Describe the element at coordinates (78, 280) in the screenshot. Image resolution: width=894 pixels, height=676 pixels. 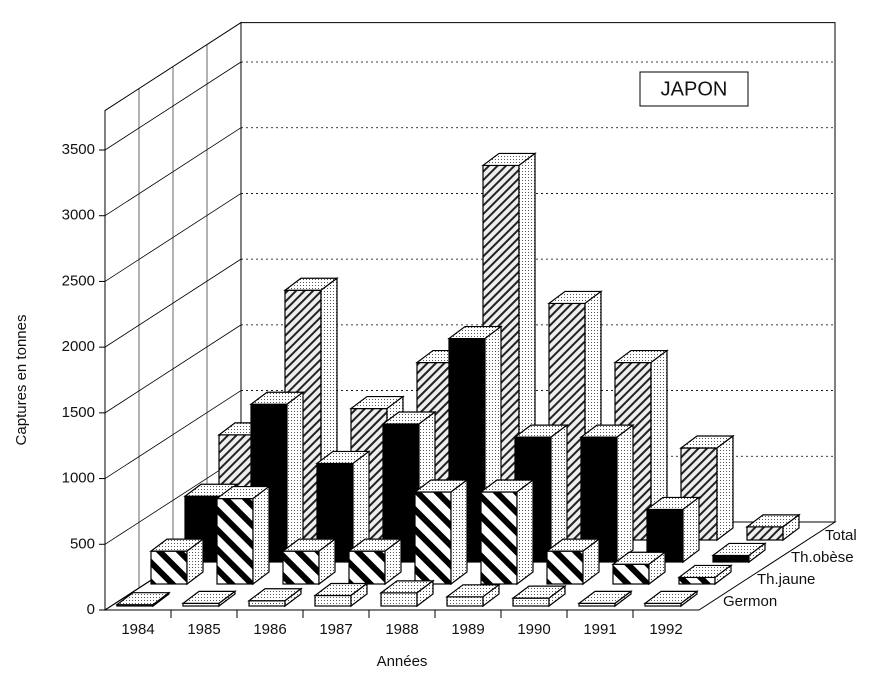
I see `y-tick-label: 2500` at that location.